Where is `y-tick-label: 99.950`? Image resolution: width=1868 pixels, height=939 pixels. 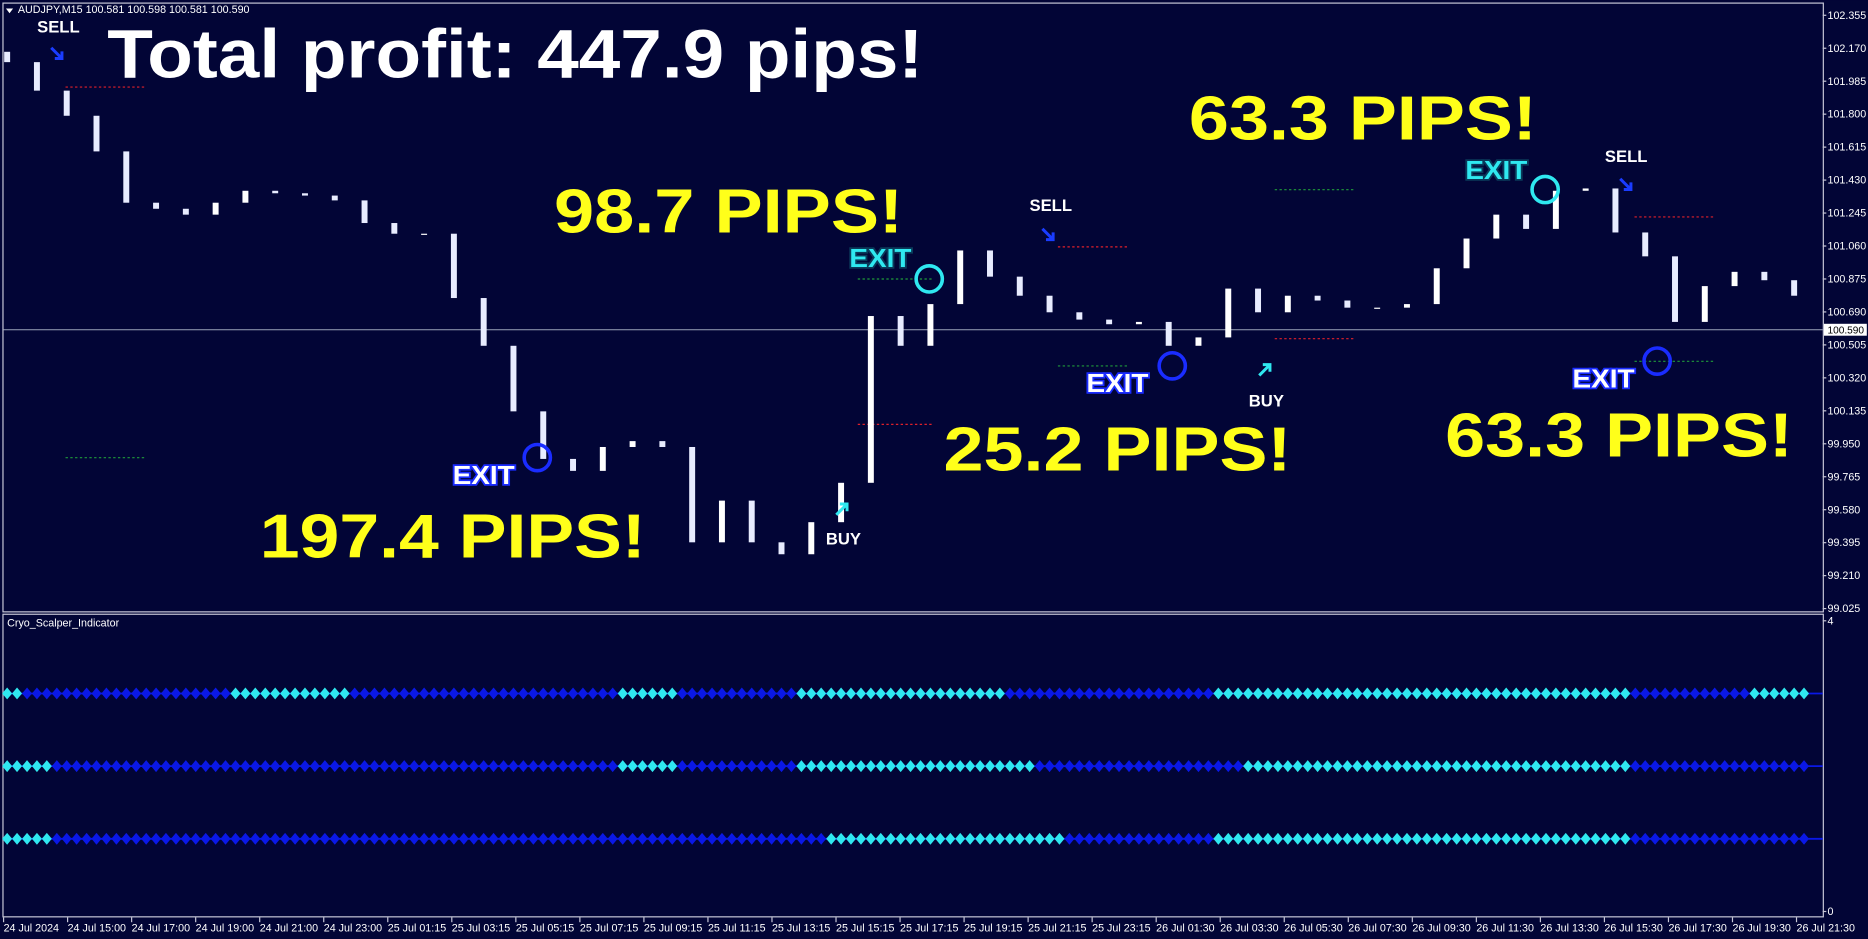
y-tick-label: 99.950 is located at coordinates (1843, 444).